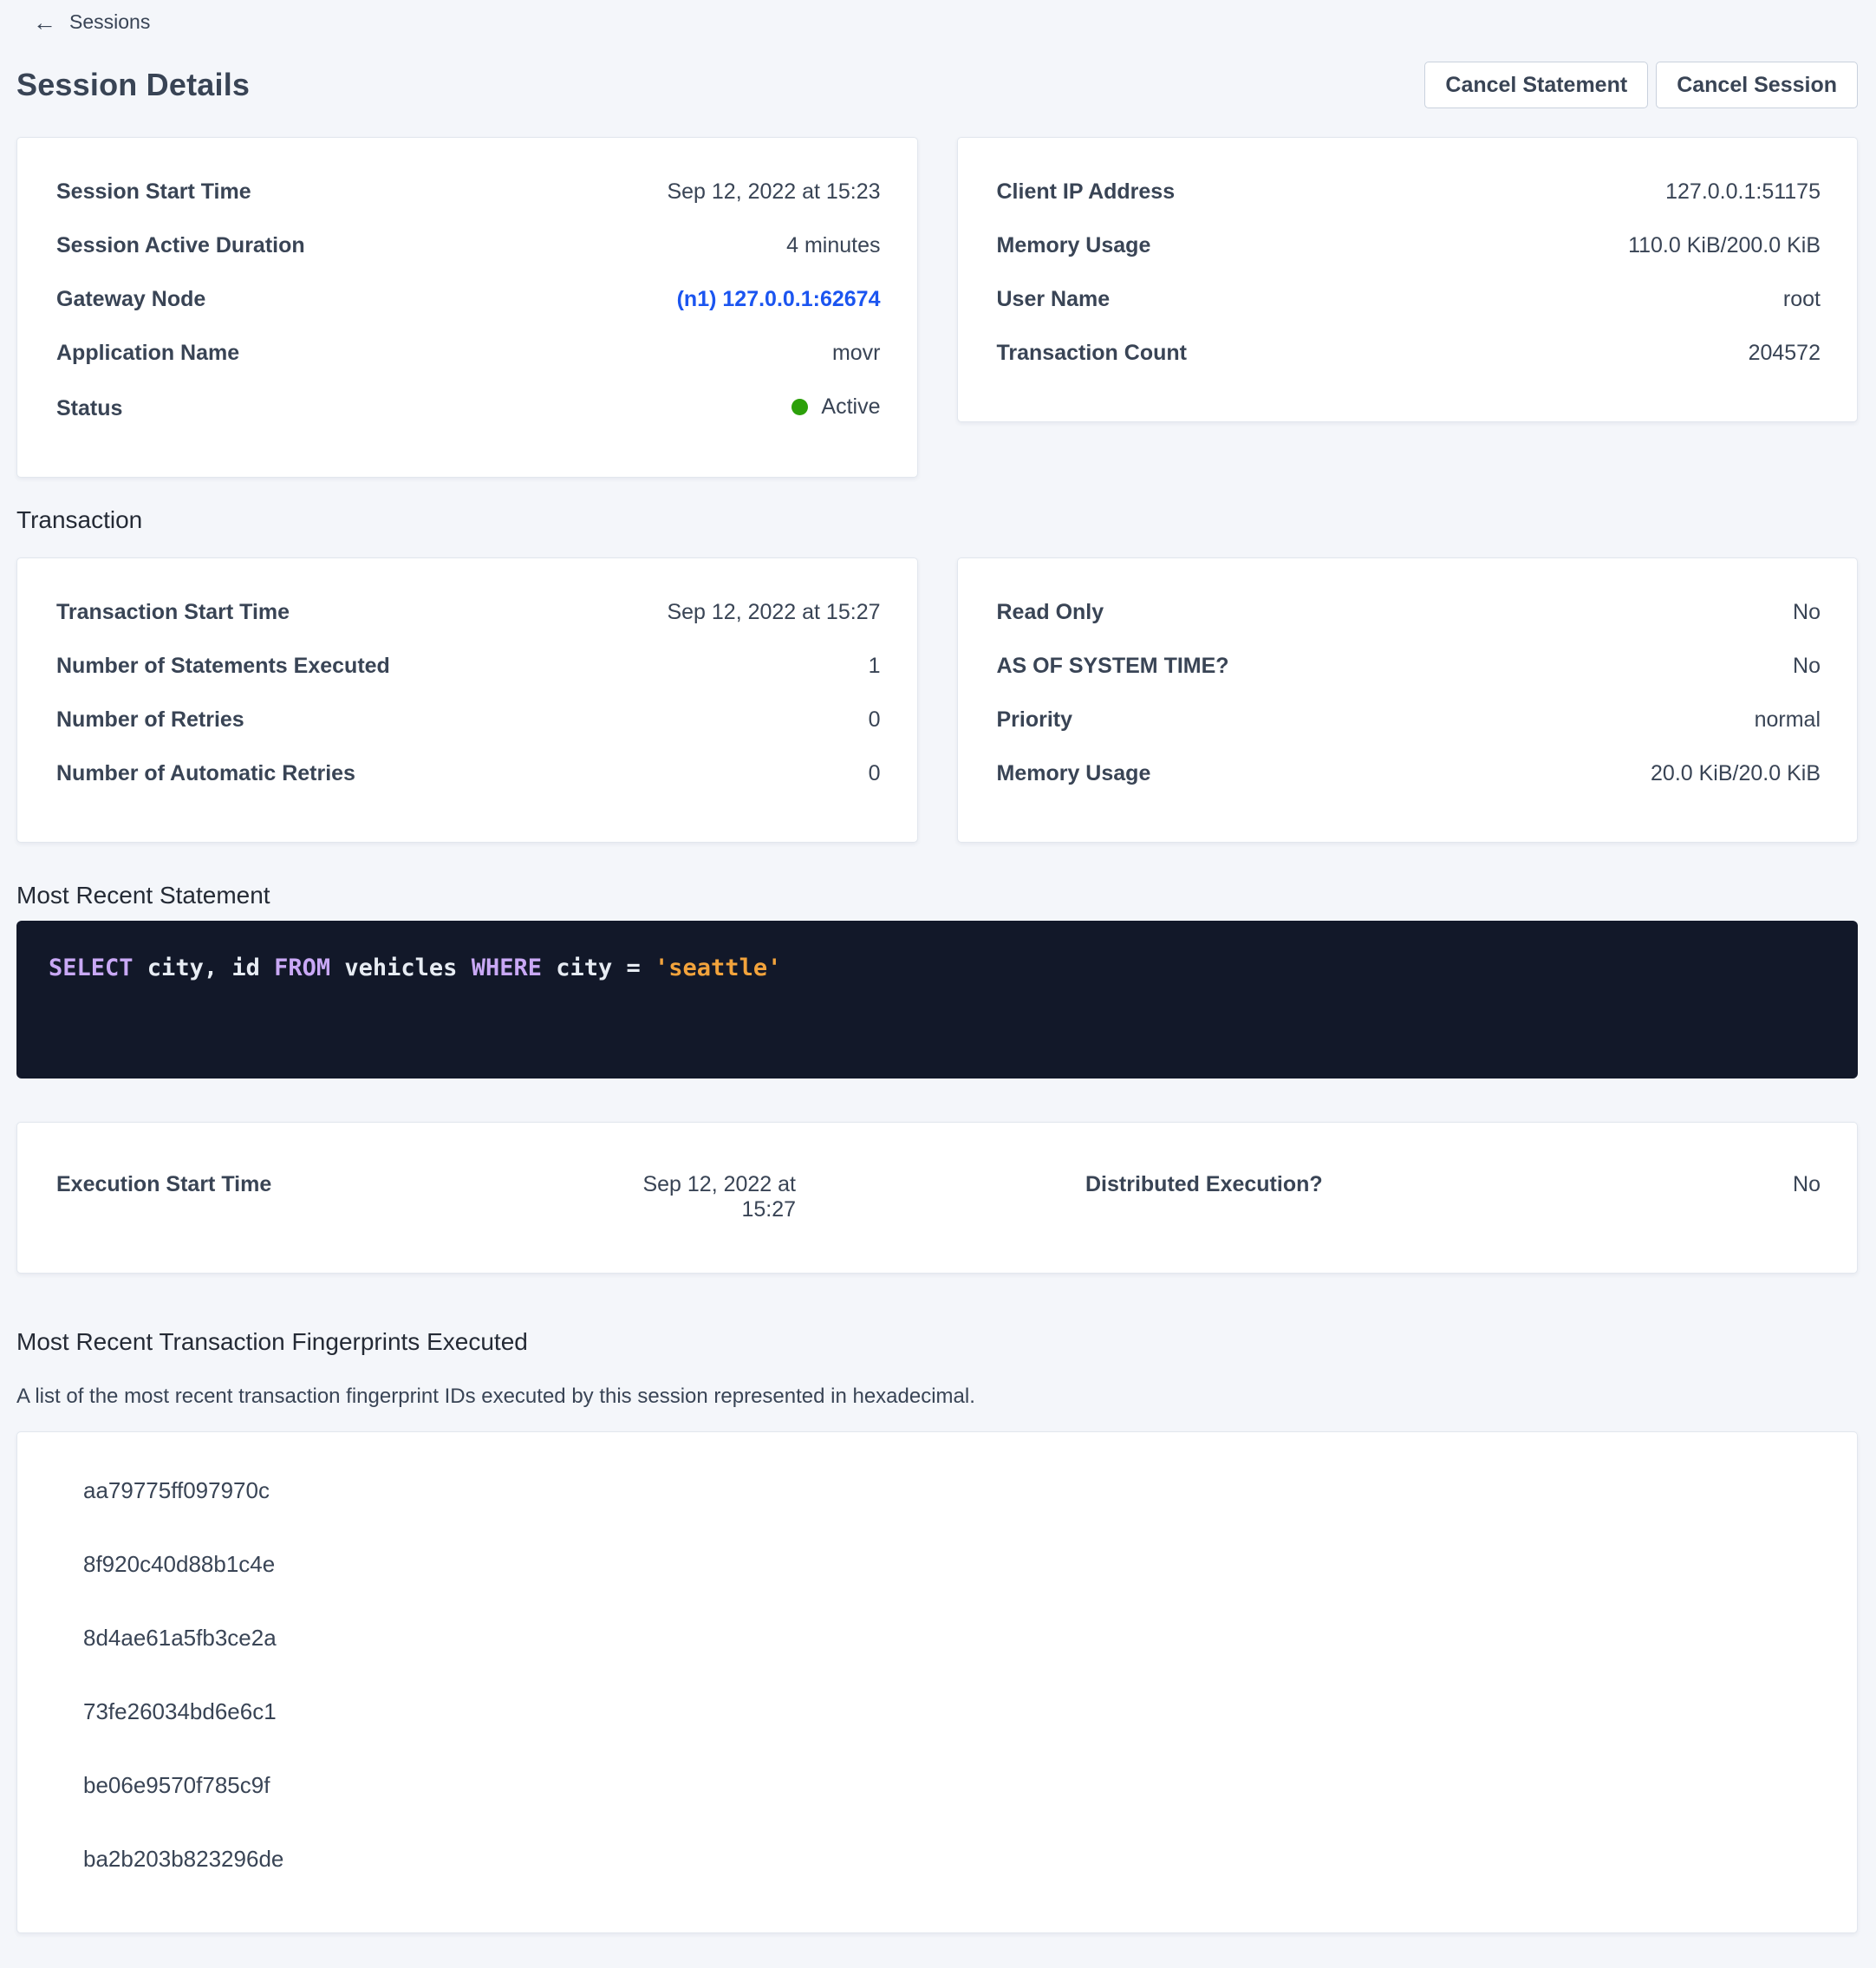  Describe the element at coordinates (79, 520) in the screenshot. I see `transaction-section-title: Transaction` at that location.